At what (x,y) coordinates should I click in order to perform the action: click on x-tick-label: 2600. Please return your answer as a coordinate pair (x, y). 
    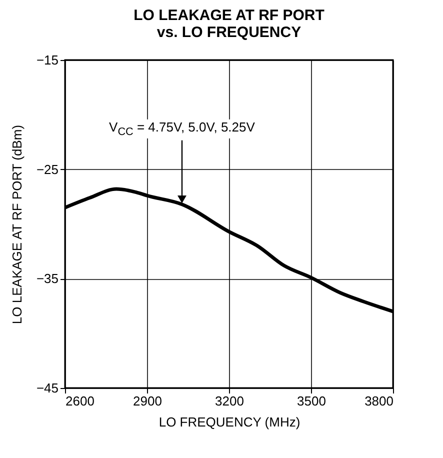
    Looking at the image, I should click on (80, 401).